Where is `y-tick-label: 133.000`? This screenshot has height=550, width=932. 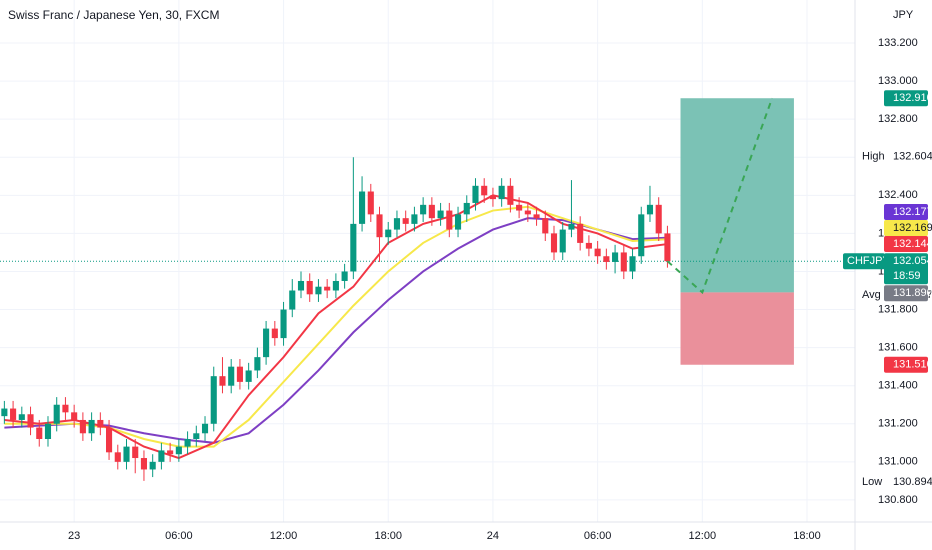 y-tick-label: 133.000 is located at coordinates (898, 81).